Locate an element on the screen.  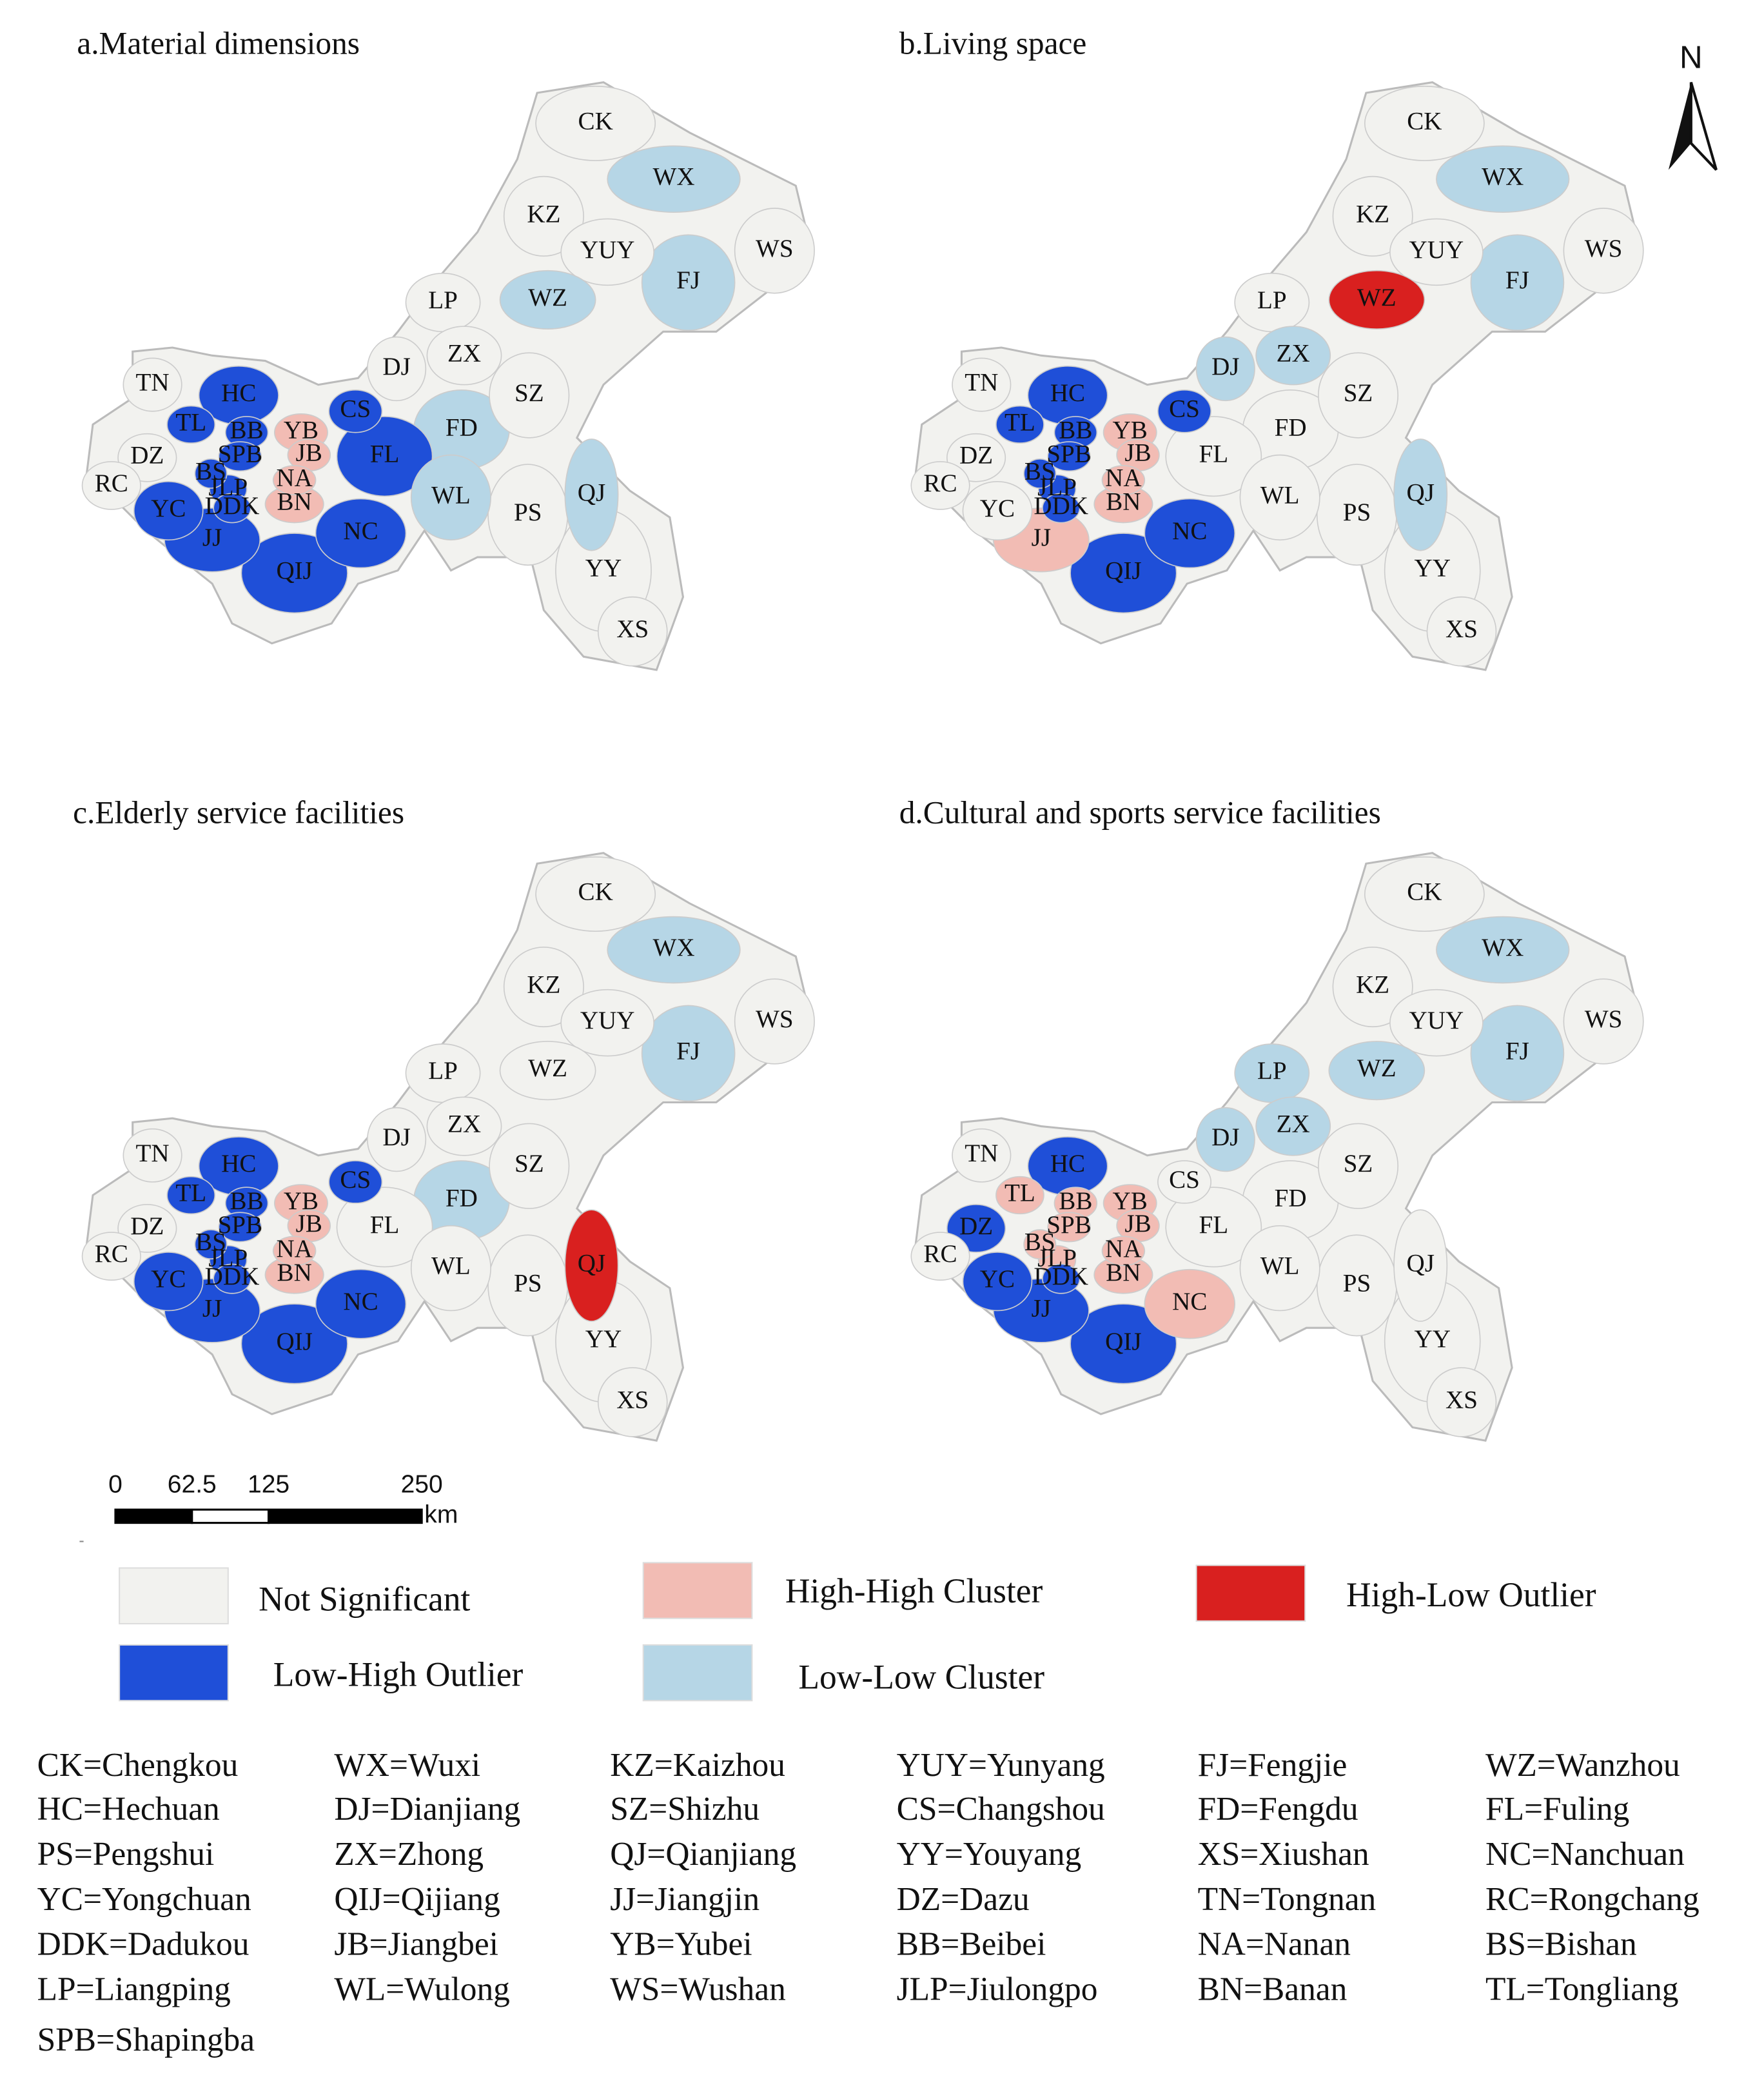
legend-swatch is located at coordinates (1250, 1593).